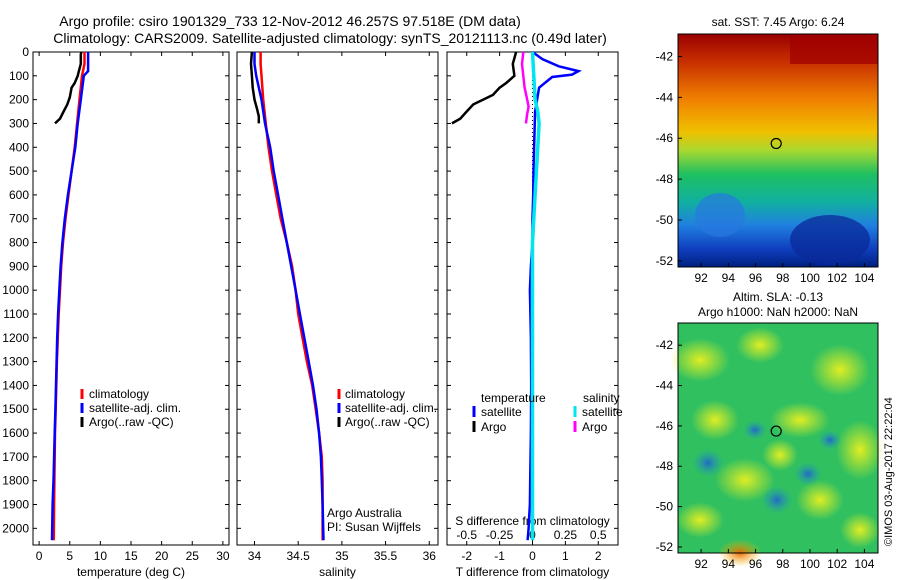 This screenshot has width=900, height=580. Describe the element at coordinates (16, 314) in the screenshot. I see `y-tick-label: 1100` at that location.